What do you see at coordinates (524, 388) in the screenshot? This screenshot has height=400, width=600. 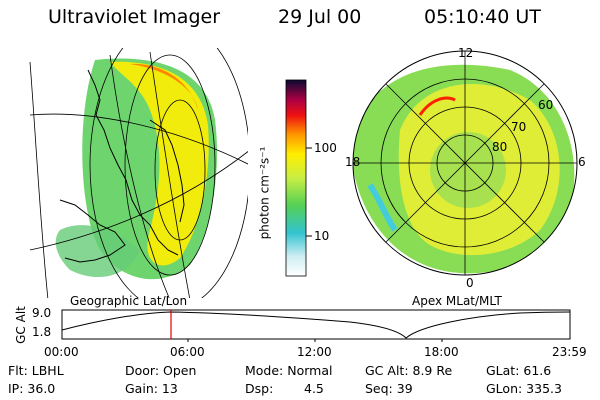 I see `glon-label: GLon: 335.3` at bounding box center [524, 388].